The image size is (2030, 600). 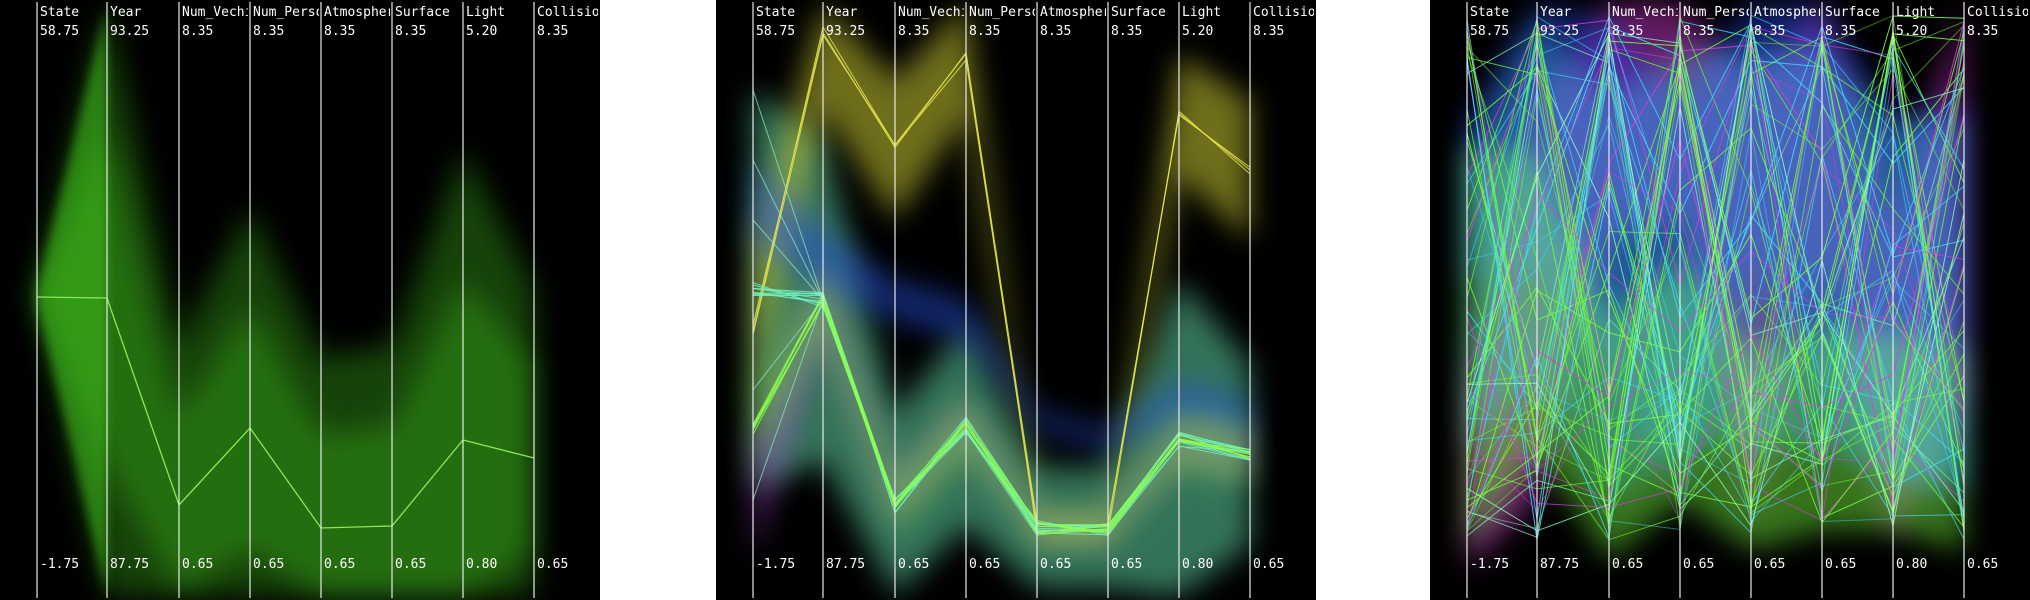 I want to click on axis-min-label: -1.75, so click(x=1489, y=564).